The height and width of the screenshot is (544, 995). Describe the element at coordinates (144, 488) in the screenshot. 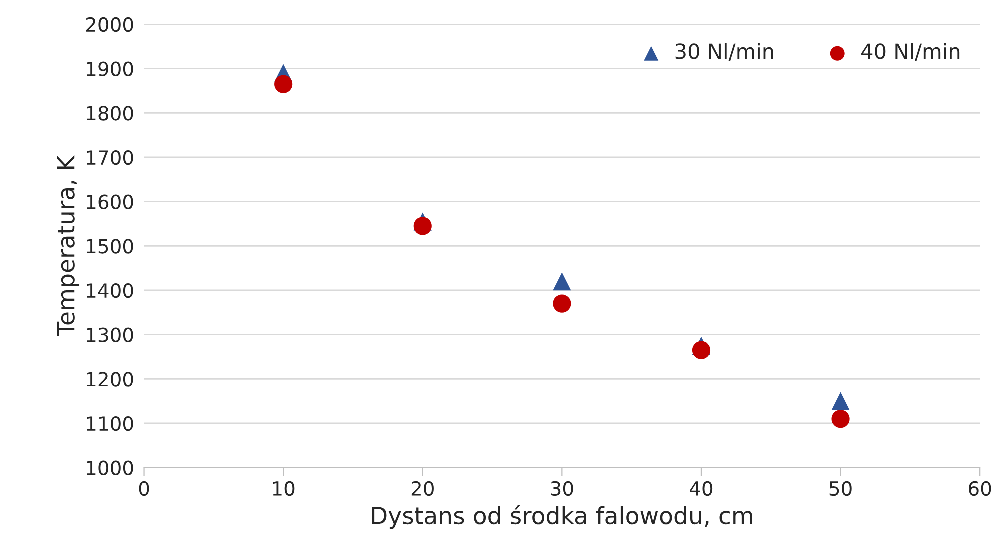

I see `x-tick-label: 0` at that location.